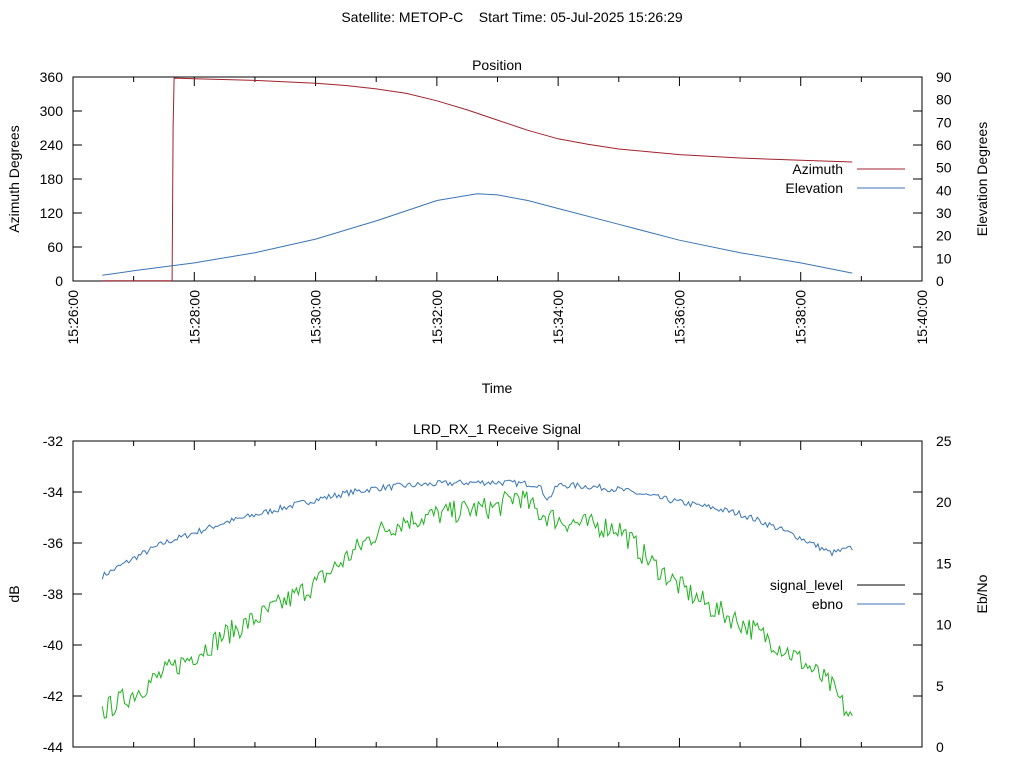 The width and height of the screenshot is (1024, 768). What do you see at coordinates (827, 604) in the screenshot?
I see `legend-label: ebno` at bounding box center [827, 604].